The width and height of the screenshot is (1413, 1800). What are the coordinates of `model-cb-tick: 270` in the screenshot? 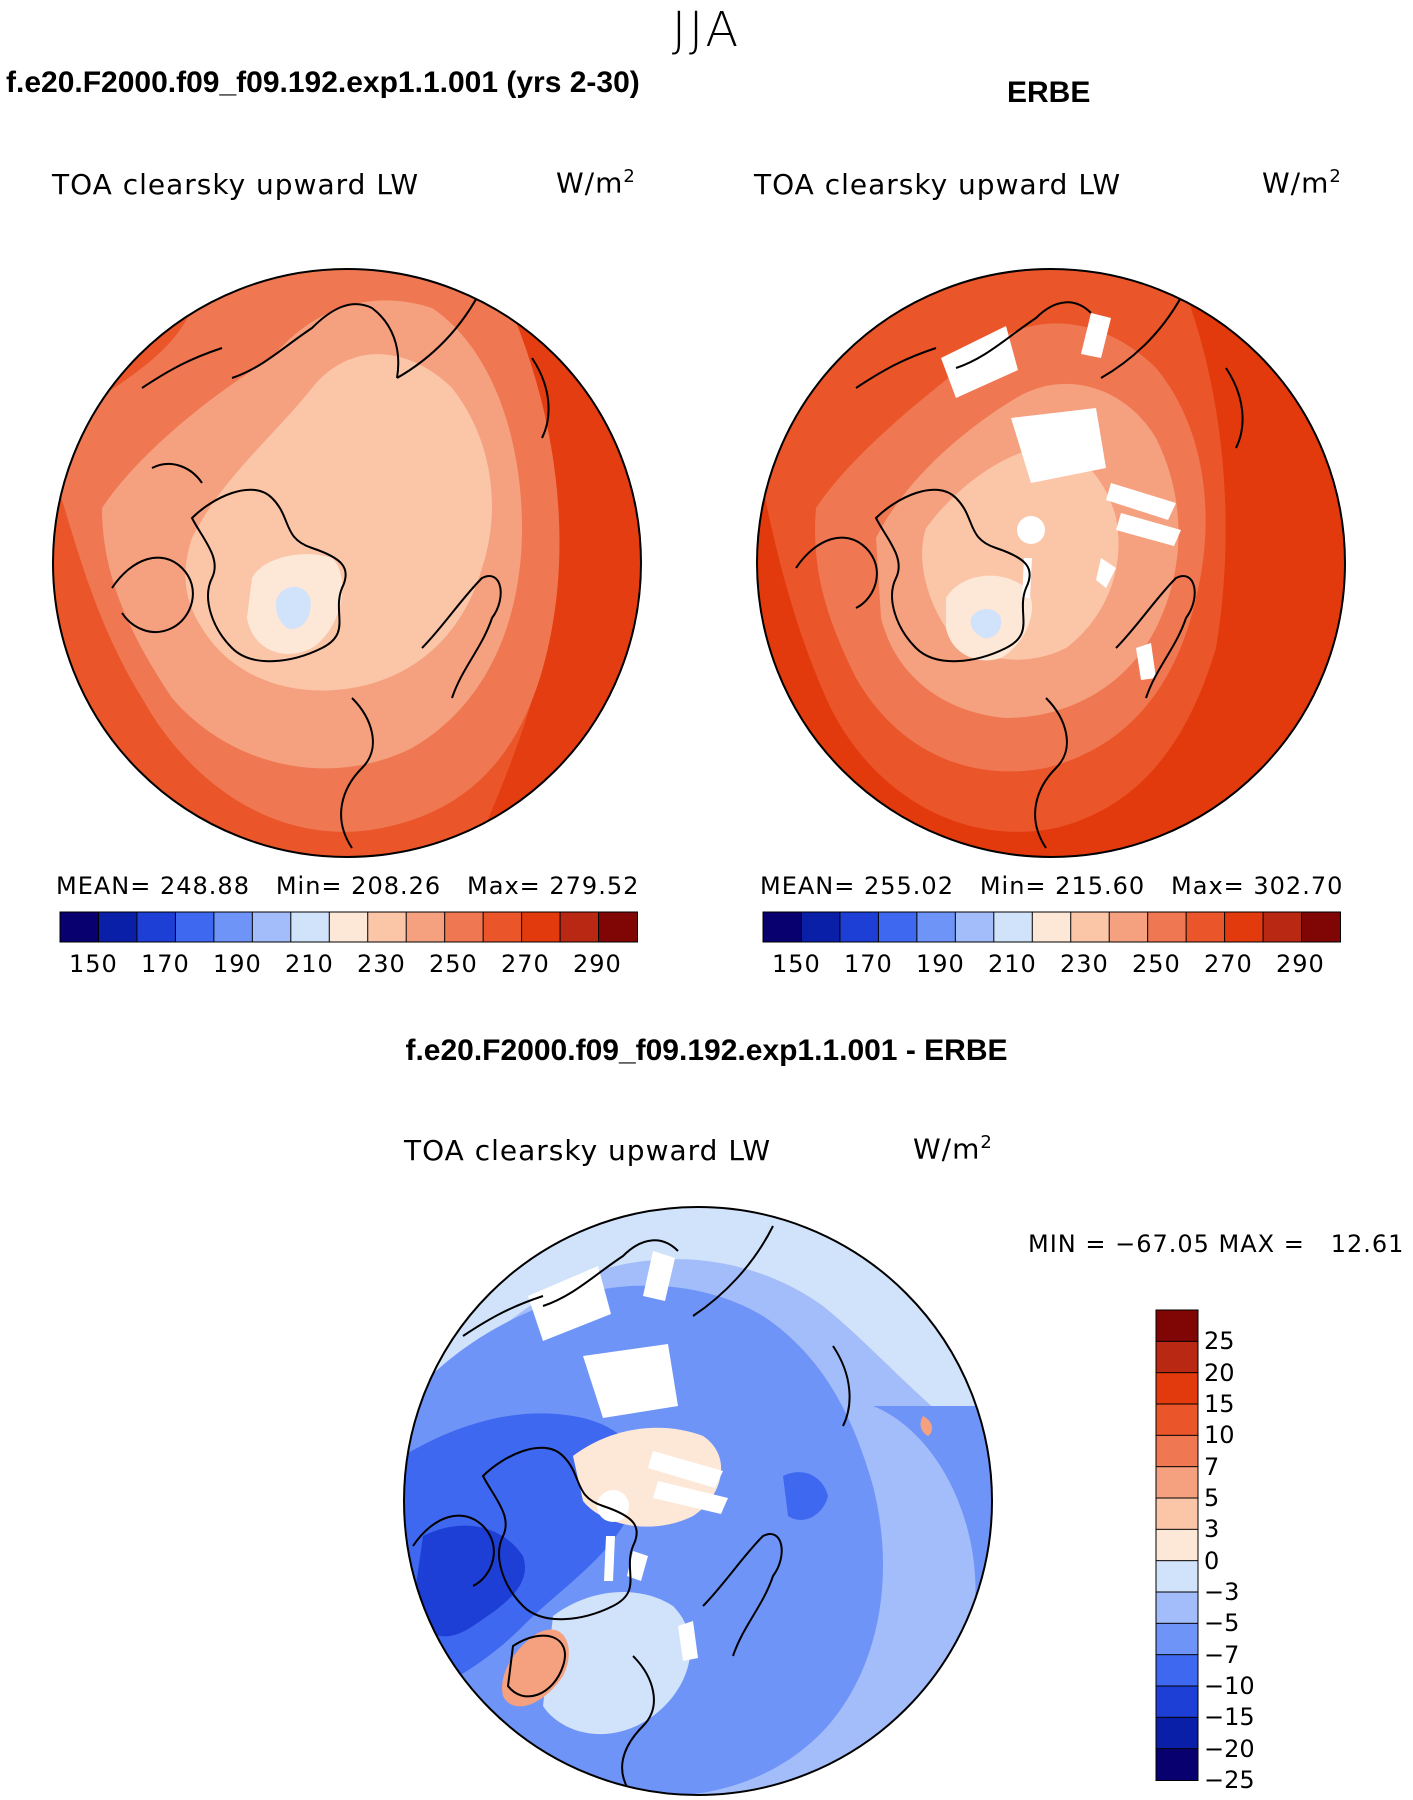 It's located at (525, 964).